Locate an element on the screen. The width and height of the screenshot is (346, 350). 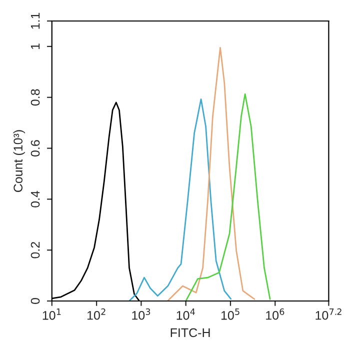
y-tick-label: 0.2 is located at coordinates (35, 250).